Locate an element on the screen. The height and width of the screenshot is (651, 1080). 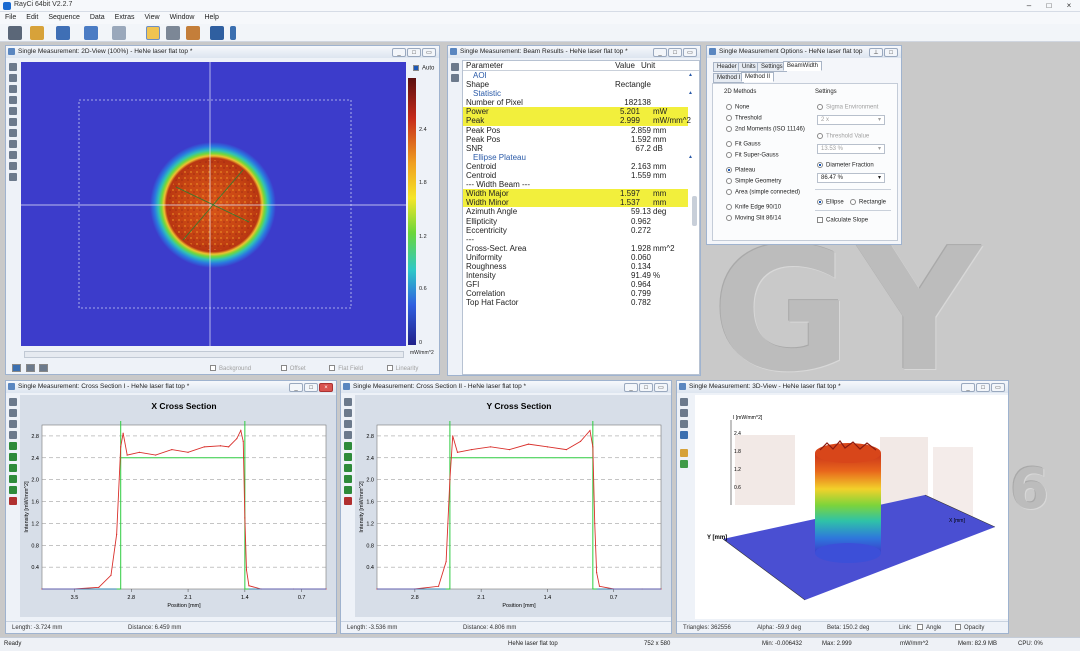
method-simple-geometry-radio: Simple Geometry is located at coordinates (753, 181).